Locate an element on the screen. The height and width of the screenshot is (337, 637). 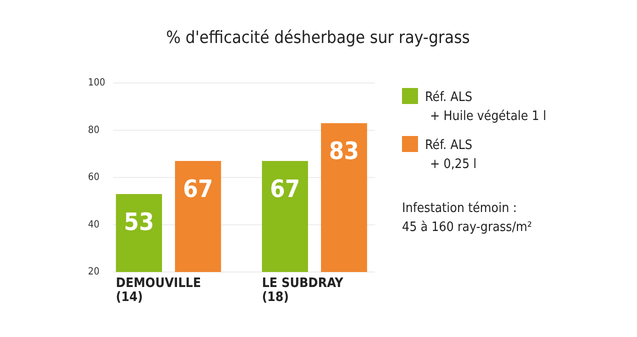
legend-label: Réf. ALS + 0,25 l is located at coordinates (451, 155).